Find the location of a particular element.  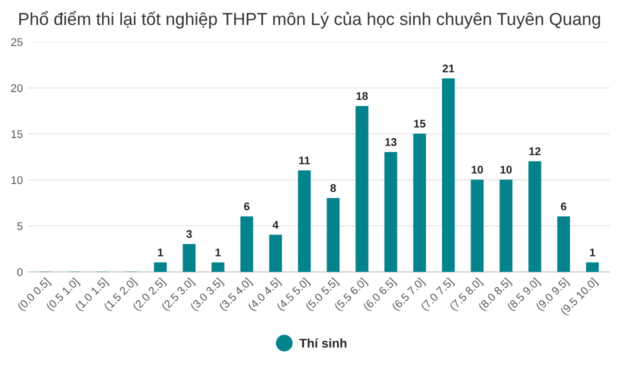

data-label: 21 is located at coordinates (448, 68).